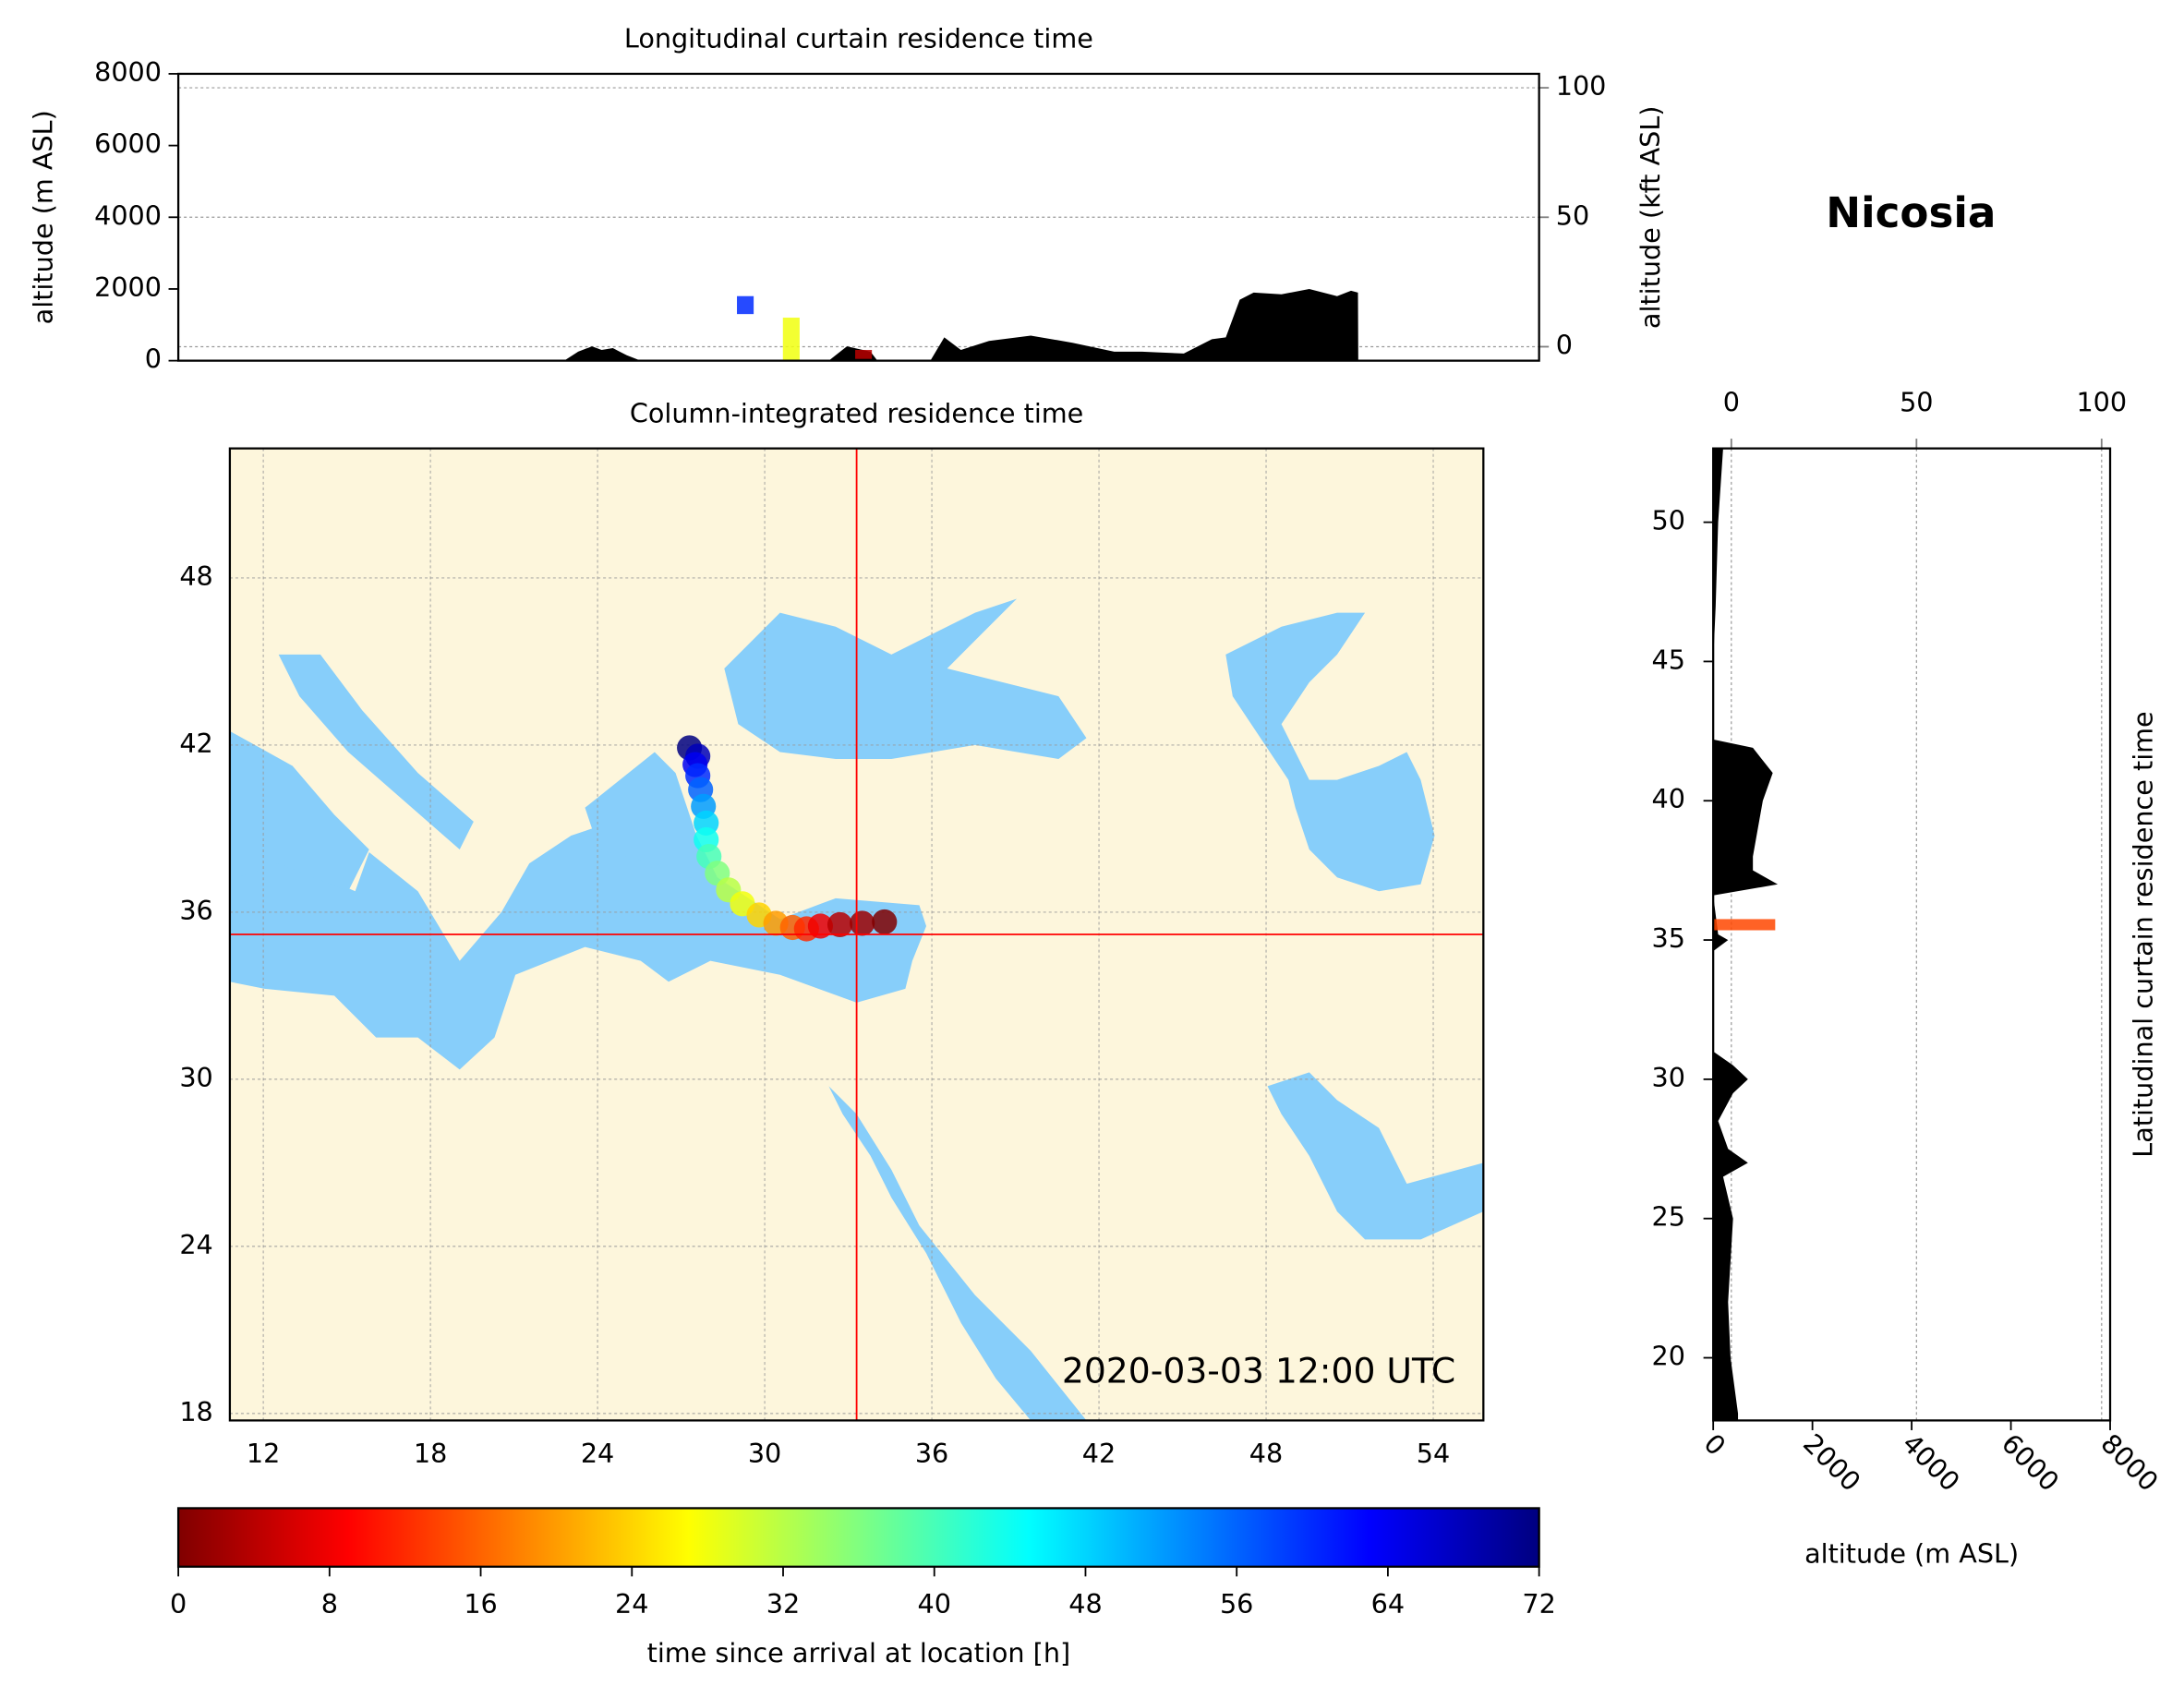 Image resolution: width=2184 pixels, height=1698 pixels. What do you see at coordinates (1668, 1217) in the screenshot?
I see `y-tick-label: 25` at bounding box center [1668, 1217].